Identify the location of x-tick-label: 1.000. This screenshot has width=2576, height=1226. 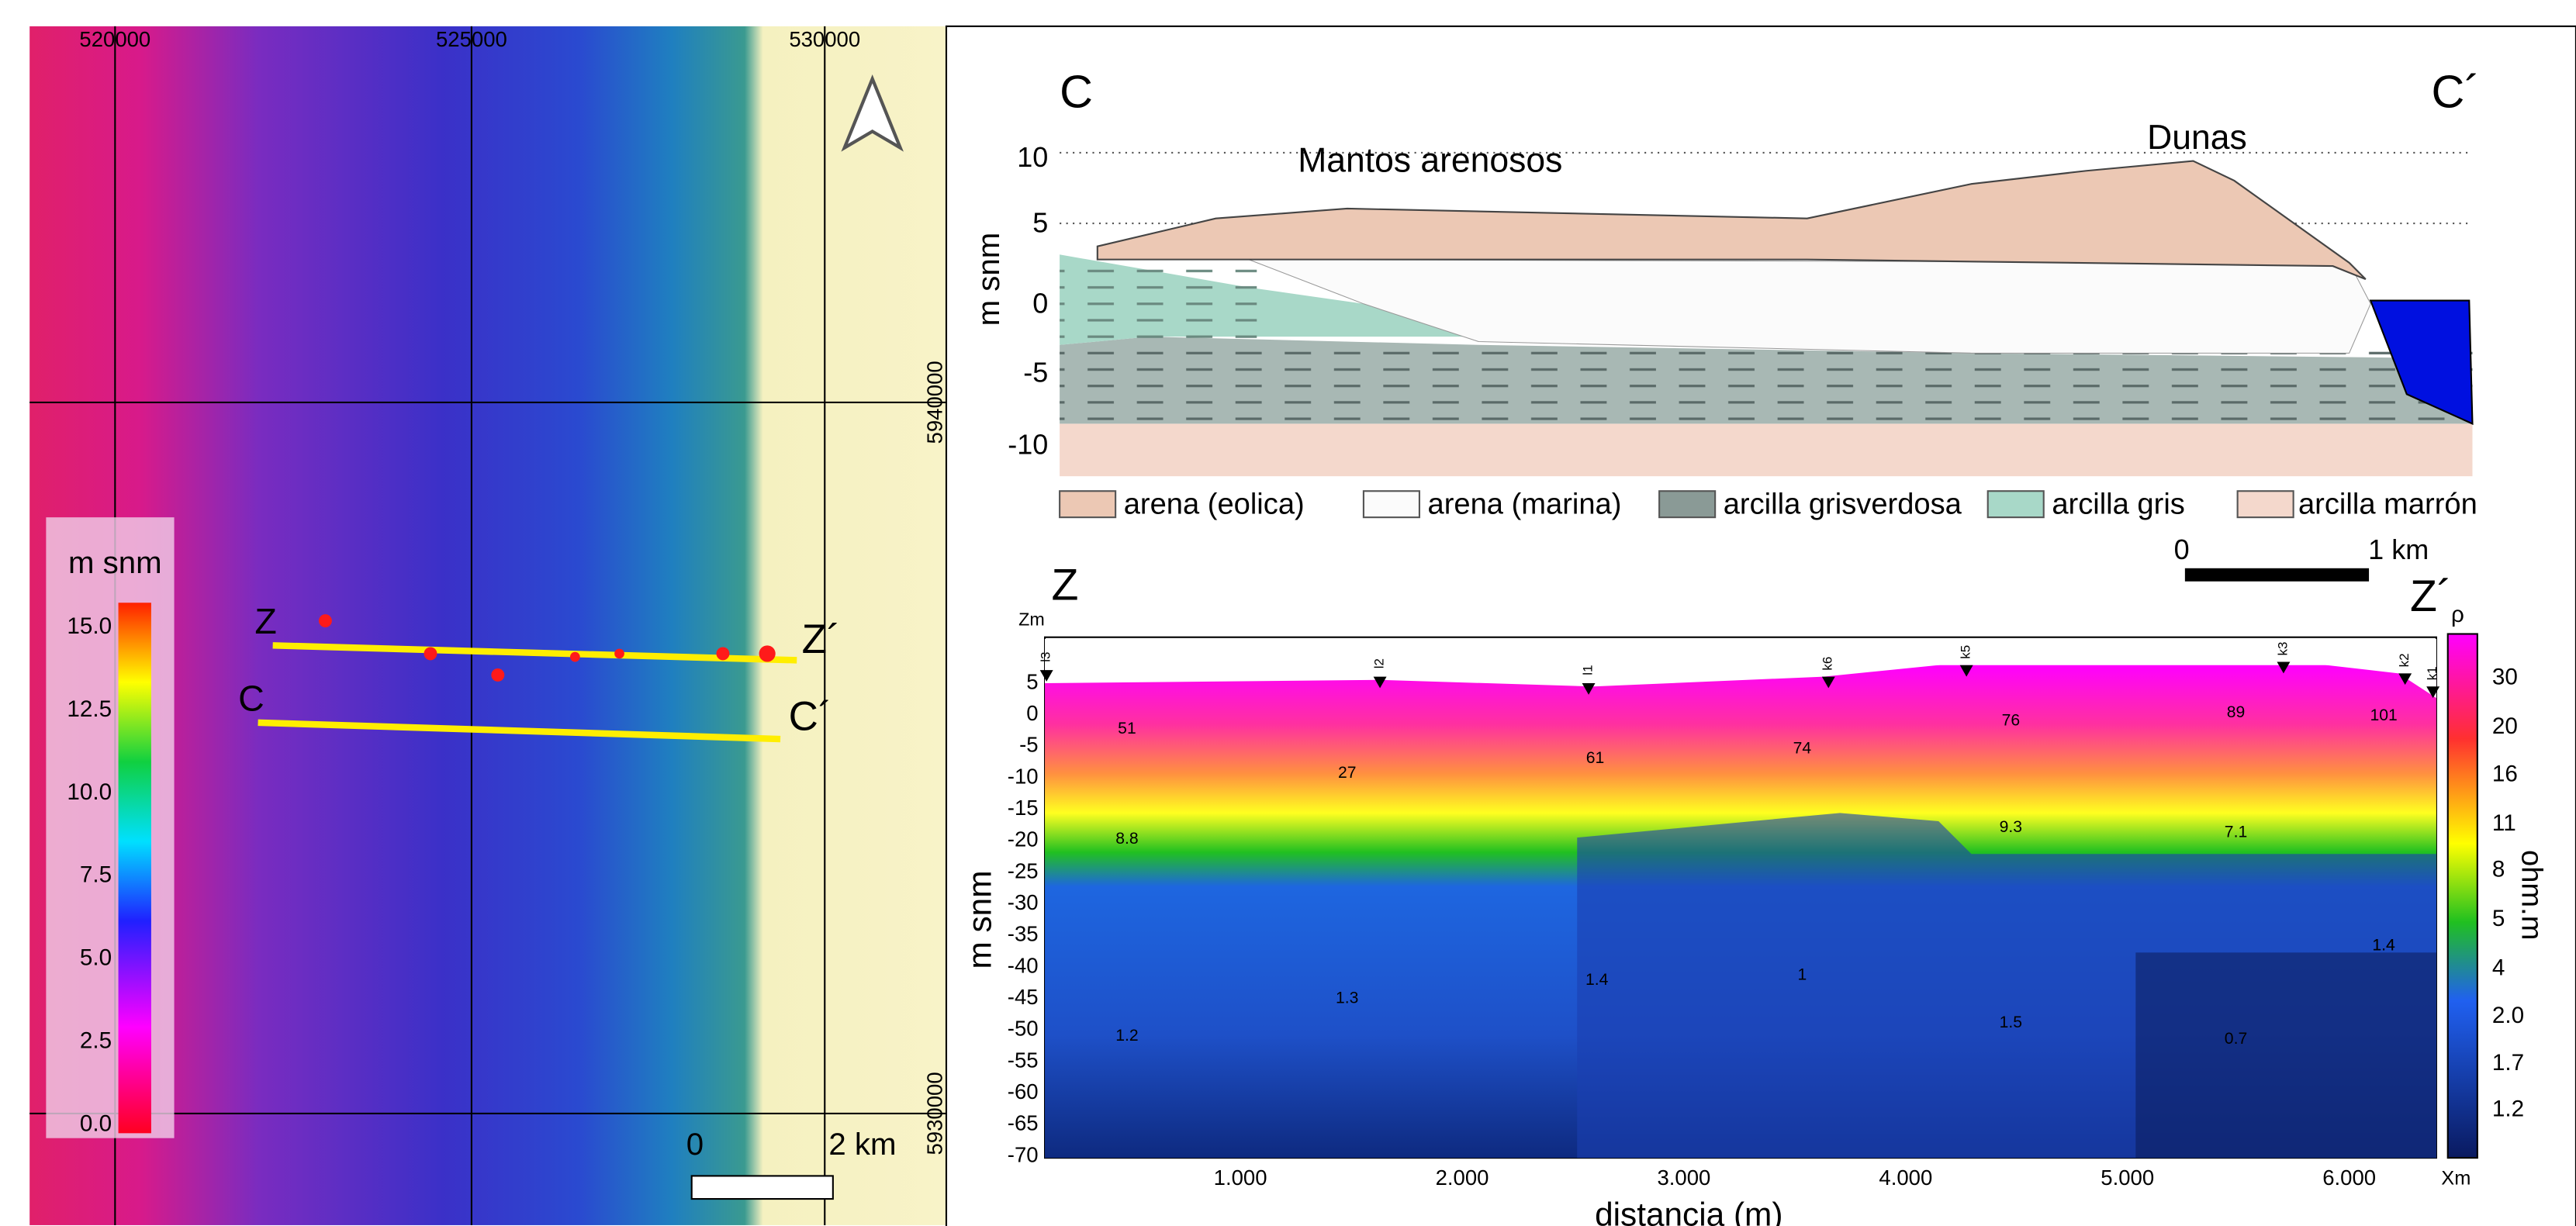
(1240, 1178).